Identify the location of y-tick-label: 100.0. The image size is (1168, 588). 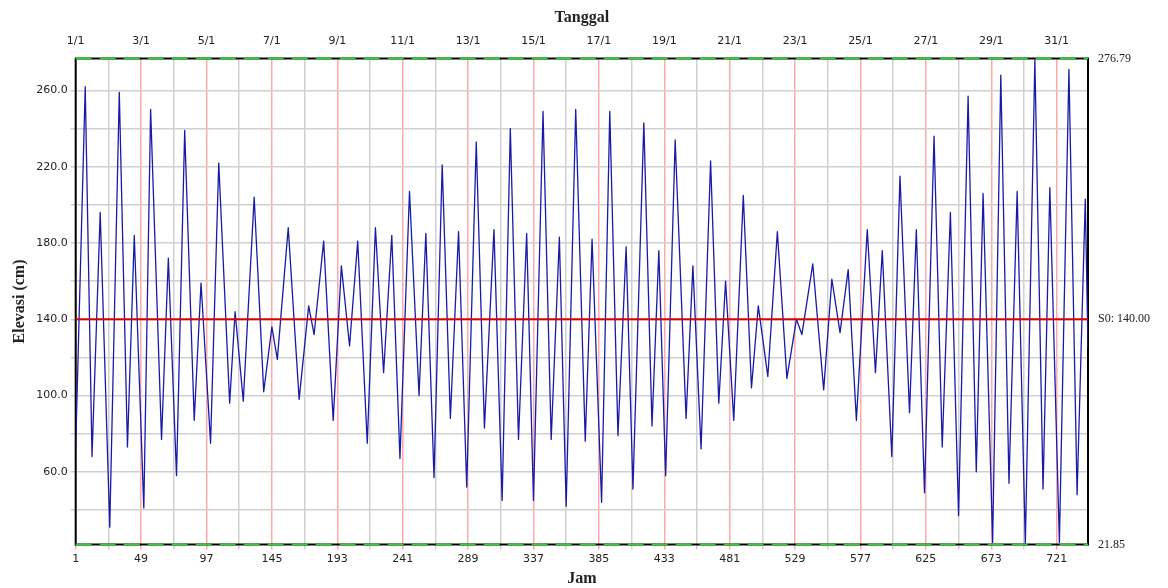
(52, 395).